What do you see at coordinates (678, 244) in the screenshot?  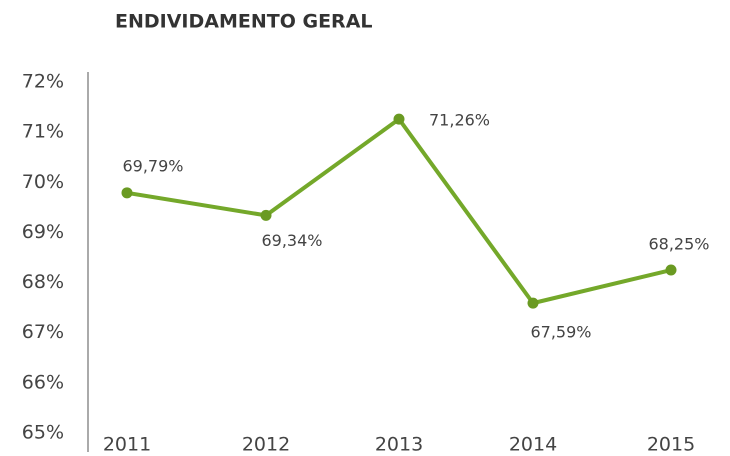 I see `data-label: 68,25%` at bounding box center [678, 244].